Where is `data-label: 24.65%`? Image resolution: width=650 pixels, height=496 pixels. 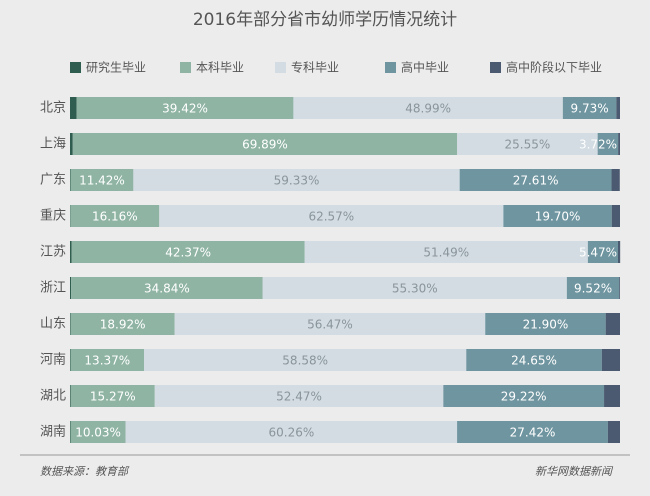 data-label: 24.65% is located at coordinates (534, 361).